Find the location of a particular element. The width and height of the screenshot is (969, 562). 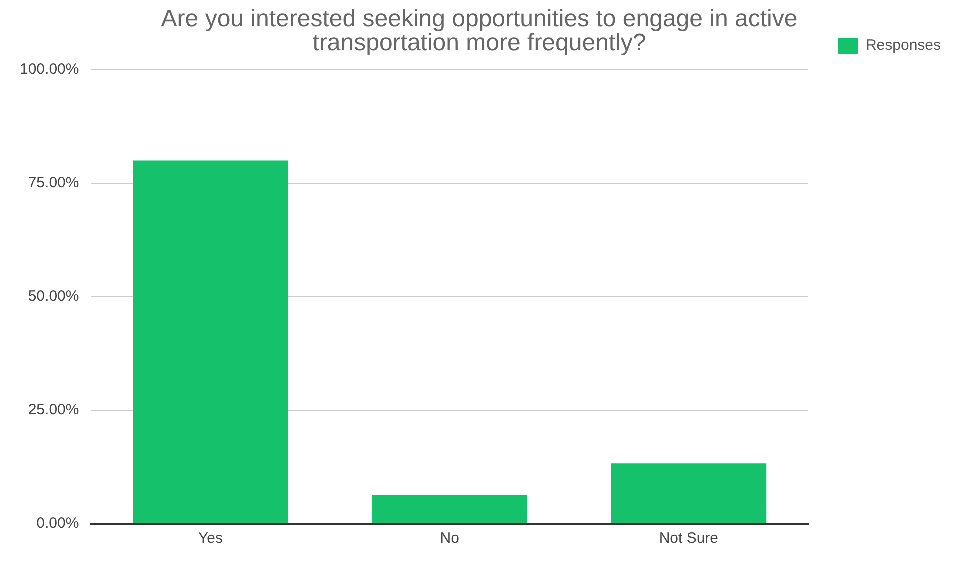

chart-title: Are you interested seeking opportunities to engage in active transportation more frequently? is located at coordinates (479, 31).